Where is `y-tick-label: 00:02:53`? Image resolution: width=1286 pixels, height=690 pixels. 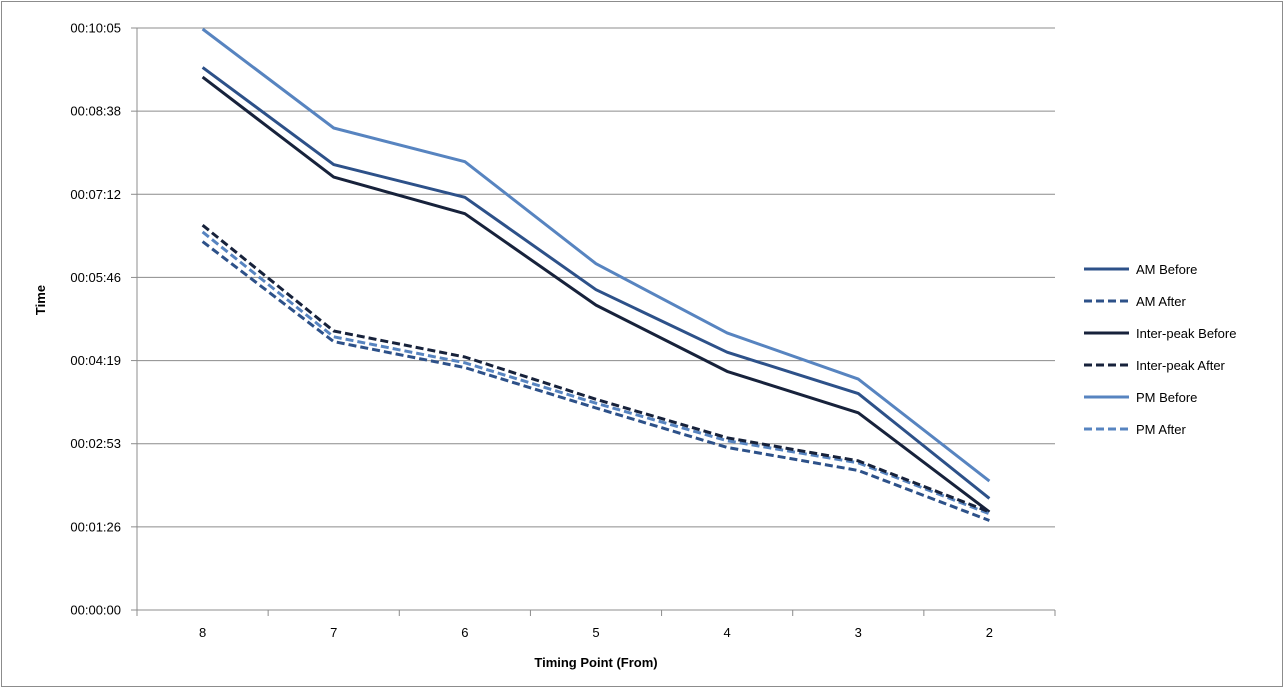 y-tick-label: 00:02:53 is located at coordinates (95, 443).